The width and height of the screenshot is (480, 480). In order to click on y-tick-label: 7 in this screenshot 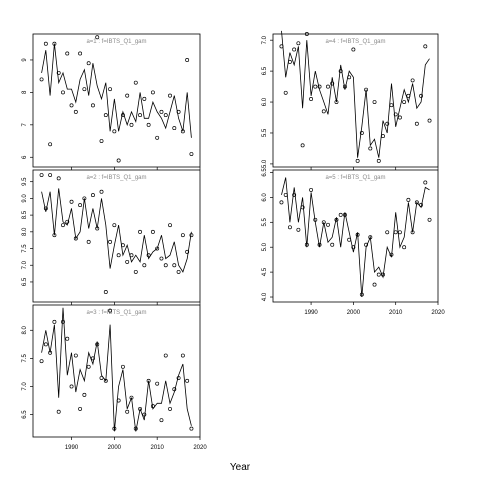, I will do `click(25, 125)`.